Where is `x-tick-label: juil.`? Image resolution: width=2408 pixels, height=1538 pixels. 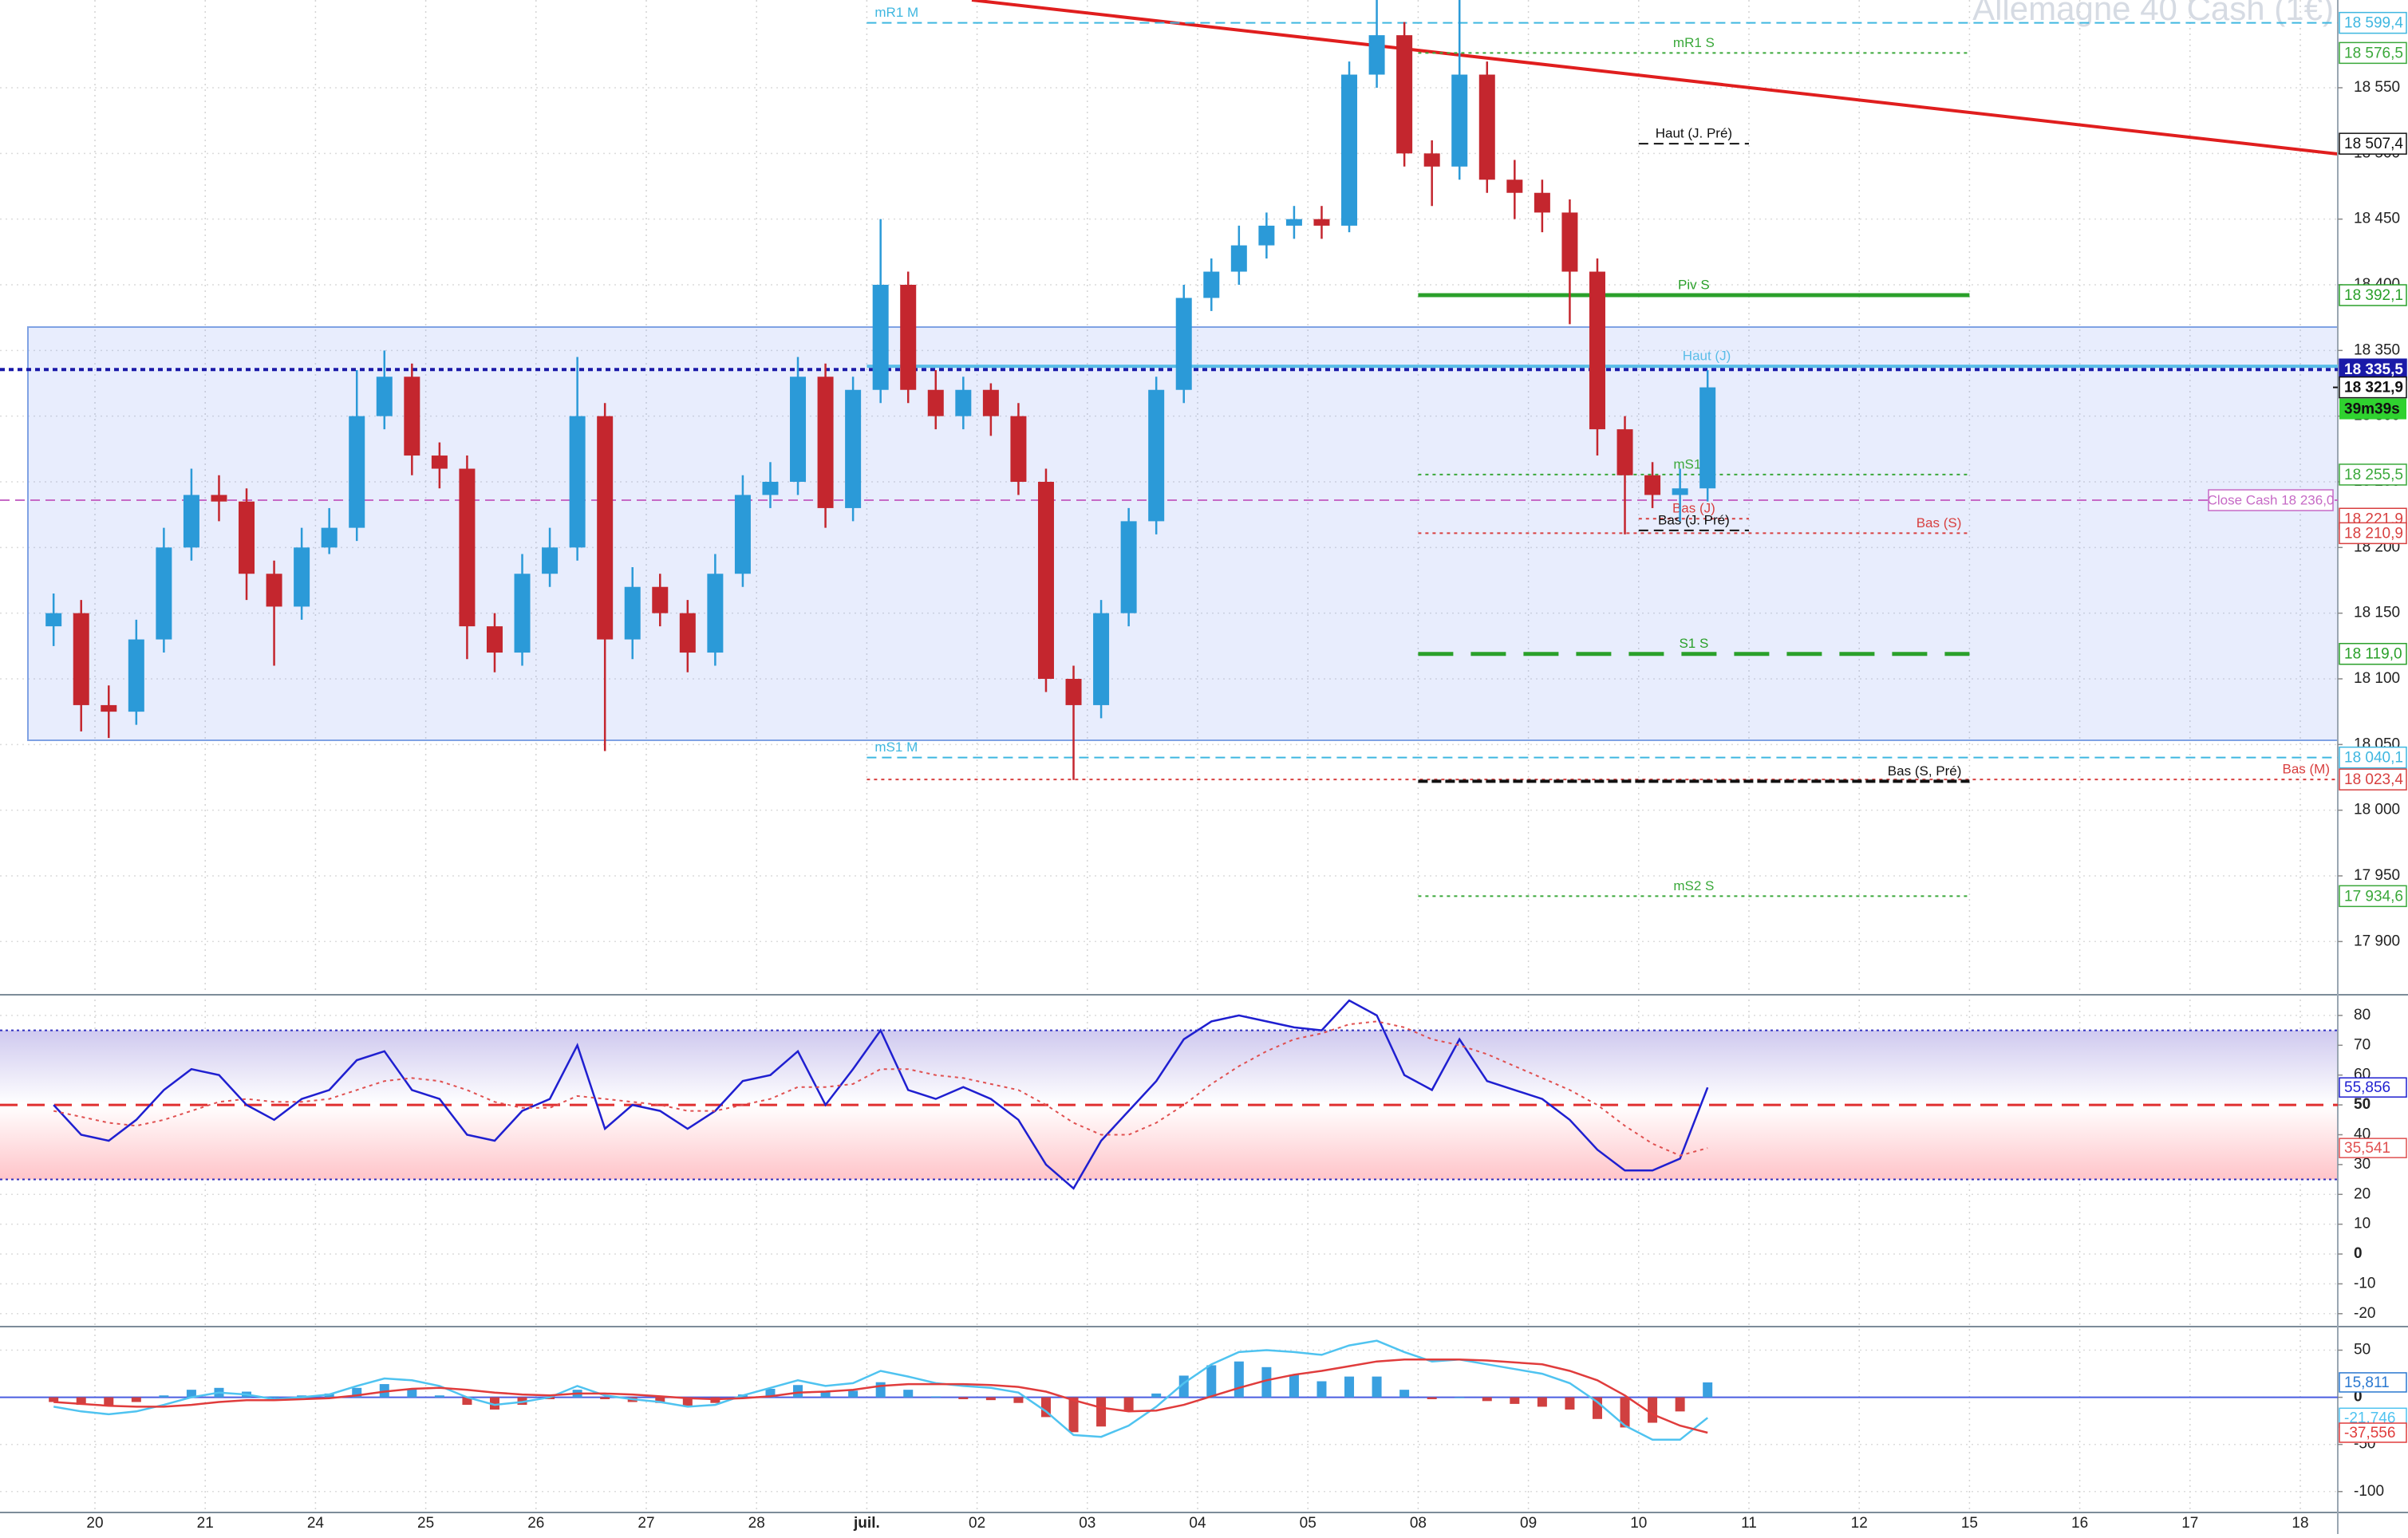 x-tick-label: juil. is located at coordinates (866, 1523).